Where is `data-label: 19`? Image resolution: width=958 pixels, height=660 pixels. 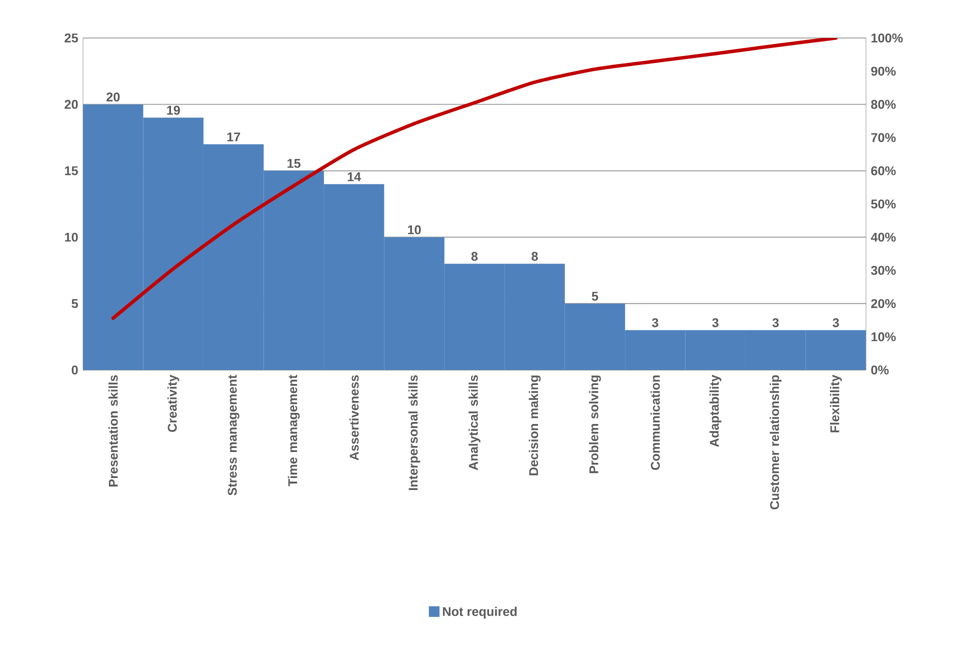
data-label: 19 is located at coordinates (173, 110).